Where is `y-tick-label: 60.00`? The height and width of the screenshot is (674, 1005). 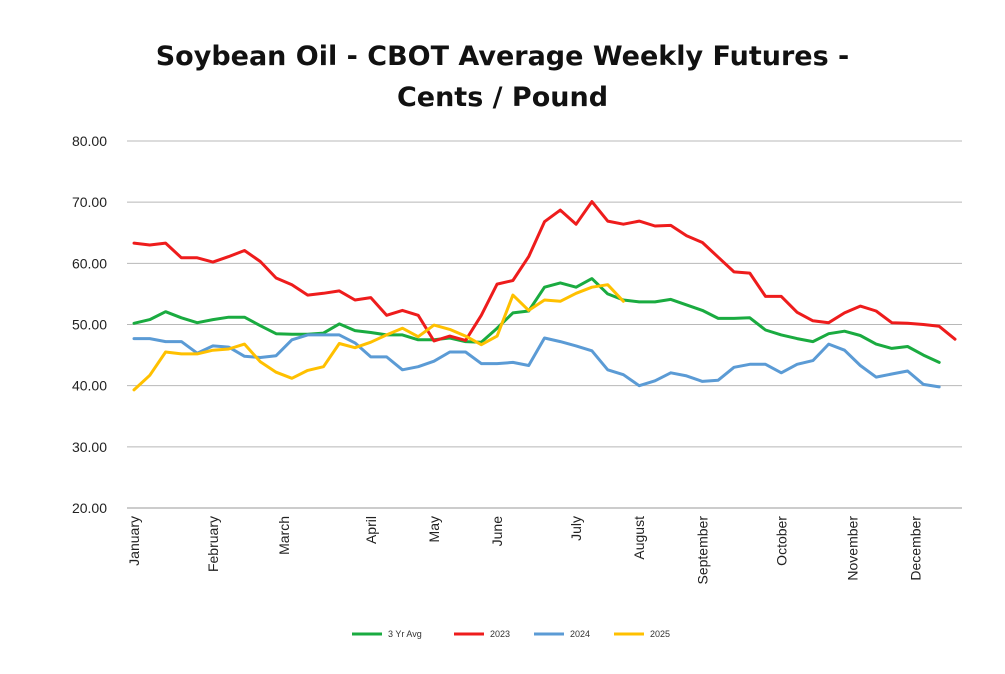 y-tick-label: 60.00 is located at coordinates (89, 263).